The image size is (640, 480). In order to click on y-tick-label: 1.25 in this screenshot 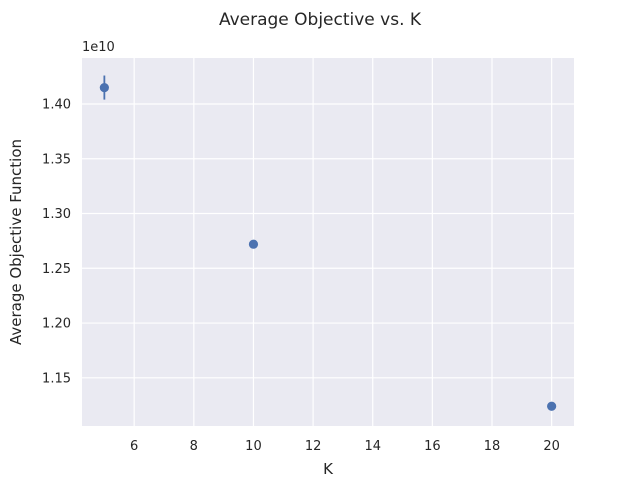, I will do `click(56, 269)`.